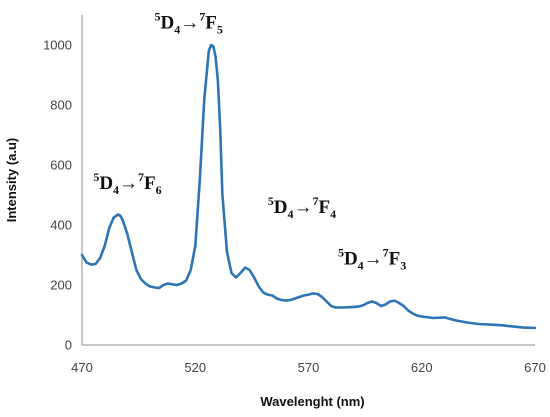 The height and width of the screenshot is (417, 550). What do you see at coordinates (127, 183) in the screenshot?
I see `transition-annotation: 5D4→7F6` at bounding box center [127, 183].